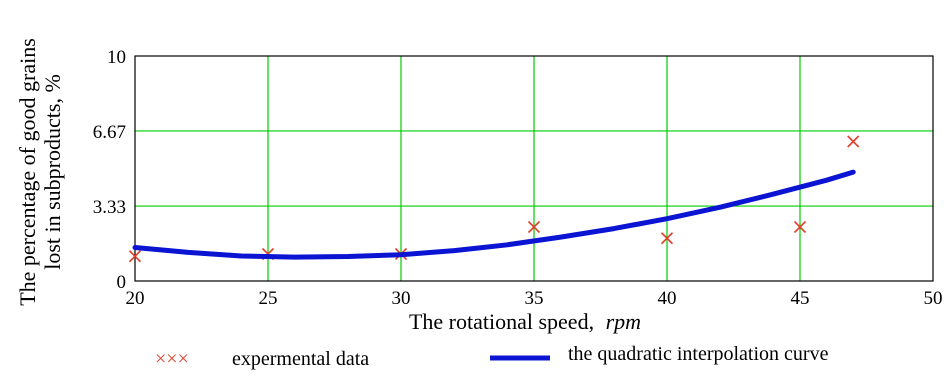  I want to click on x-tick-label: 20, so click(135, 298).